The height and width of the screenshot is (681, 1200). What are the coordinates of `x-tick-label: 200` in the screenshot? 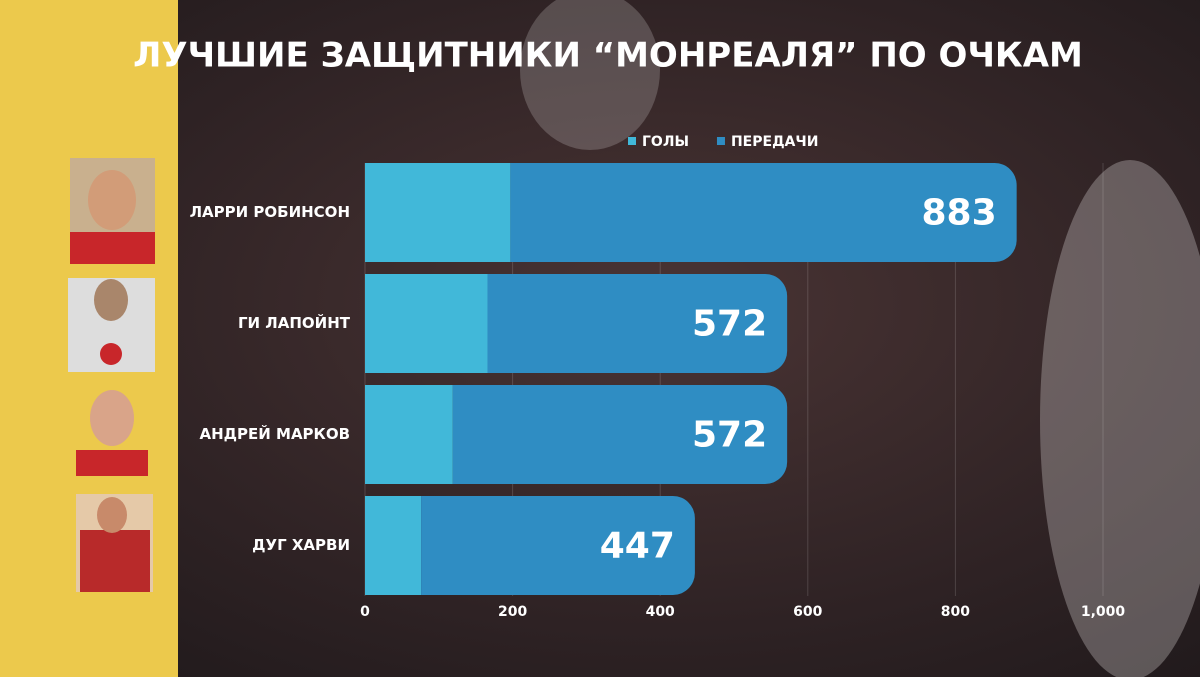 It's located at (512, 612).